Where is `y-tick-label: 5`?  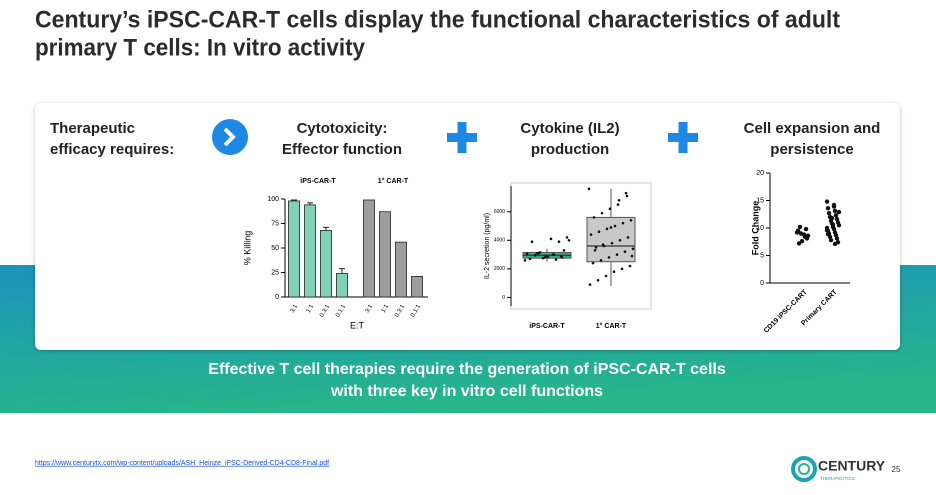
y-tick-label: 5 is located at coordinates (762, 255).